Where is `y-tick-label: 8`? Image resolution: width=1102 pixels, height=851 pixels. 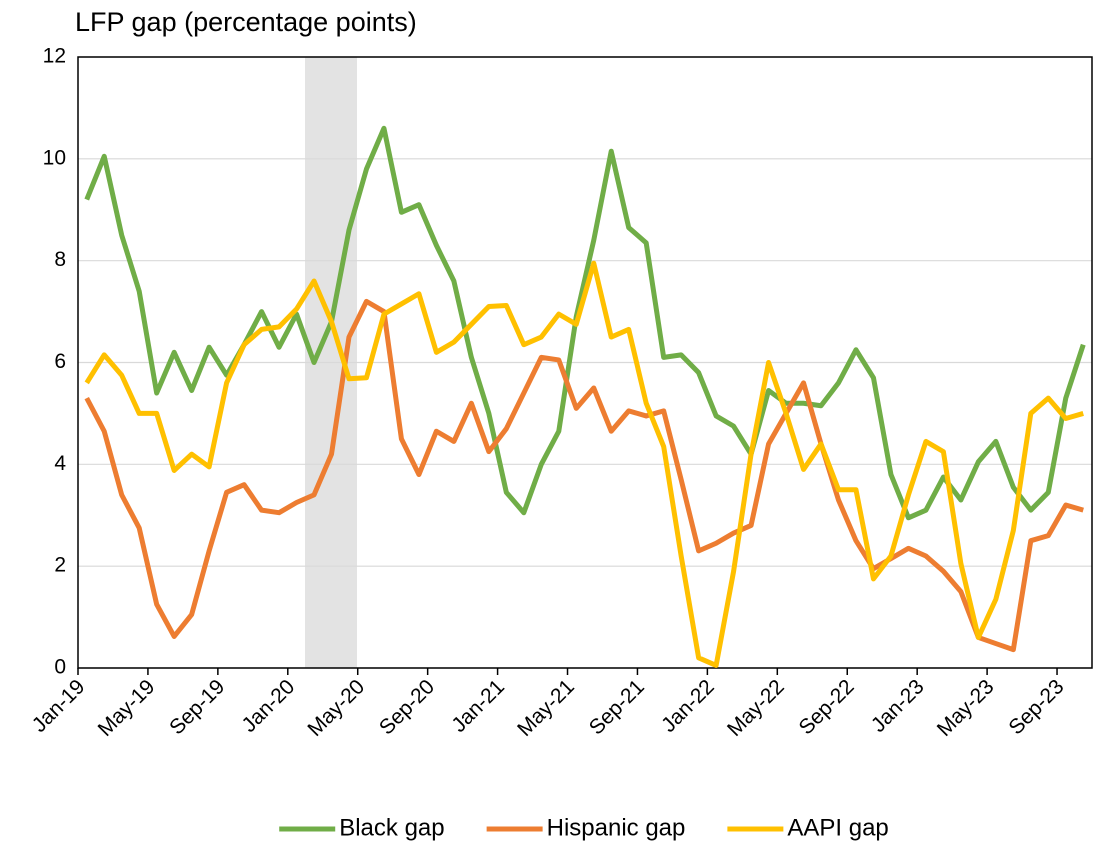 y-tick-label: 8 is located at coordinates (60, 259).